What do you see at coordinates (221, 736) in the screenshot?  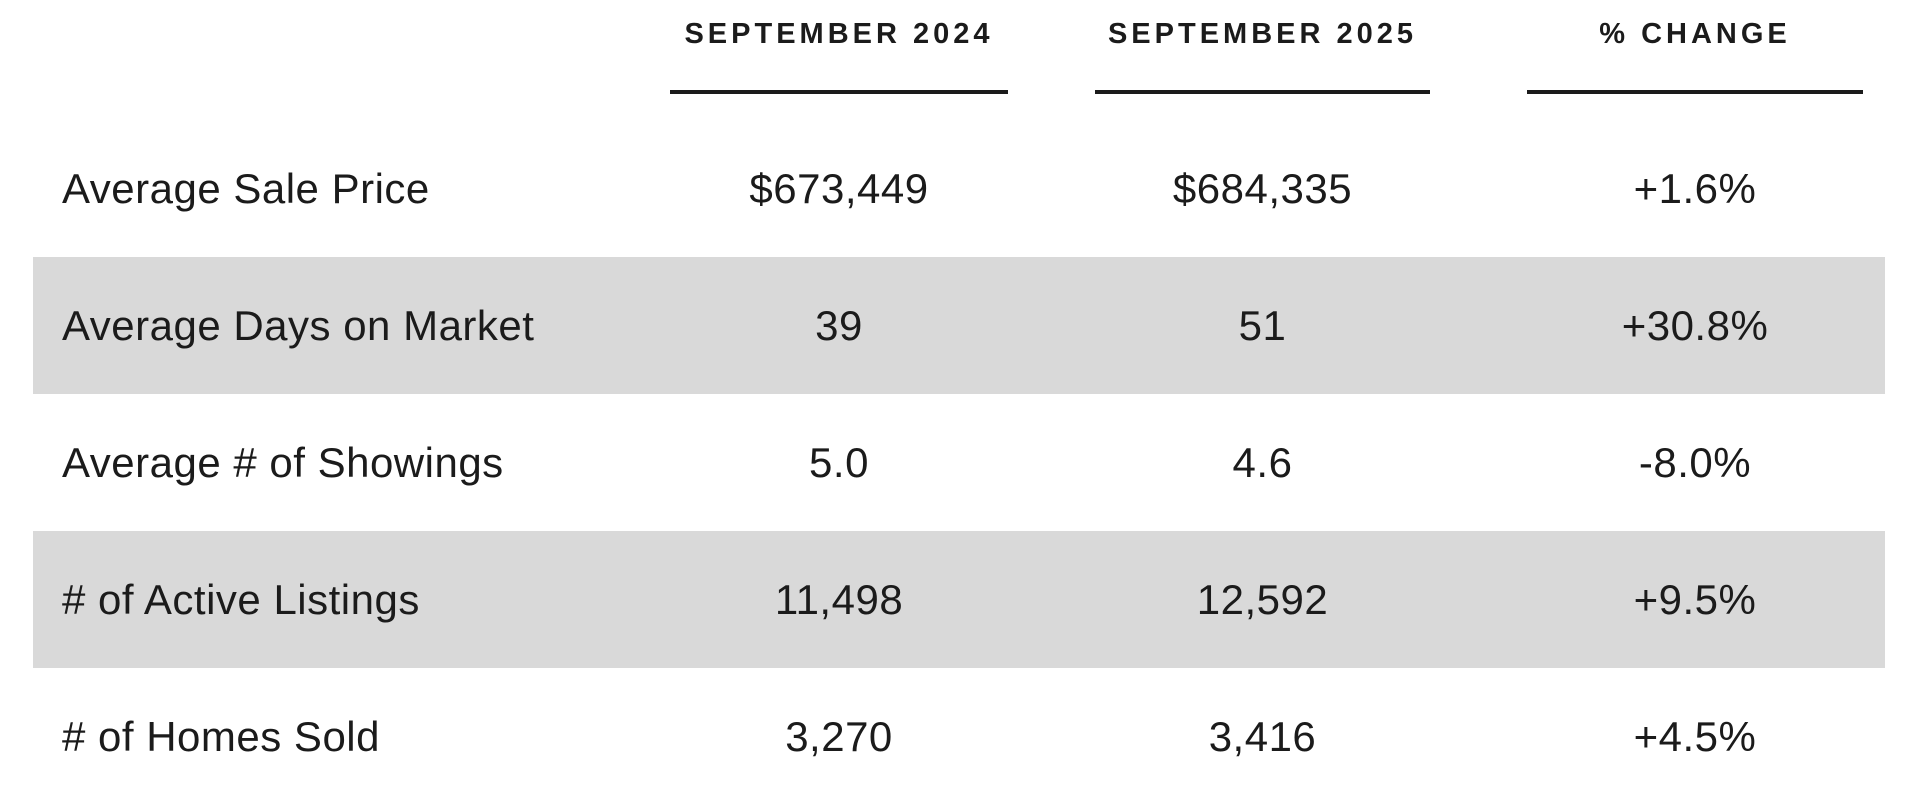 I see `row-label: # of Homes Sold` at bounding box center [221, 736].